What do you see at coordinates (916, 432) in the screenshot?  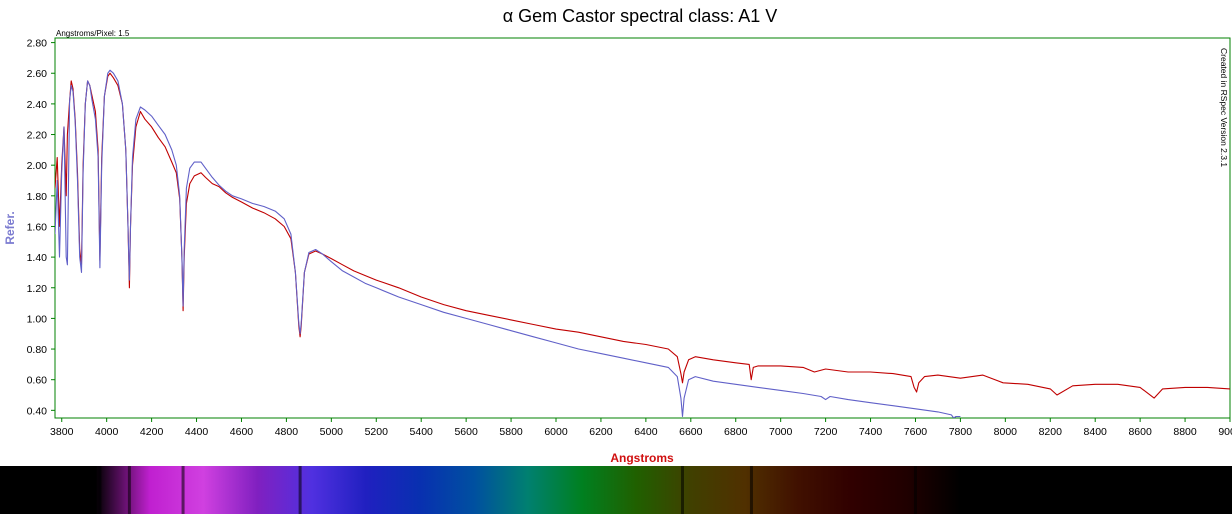 I see `x-tick-label: 7600` at bounding box center [916, 432].